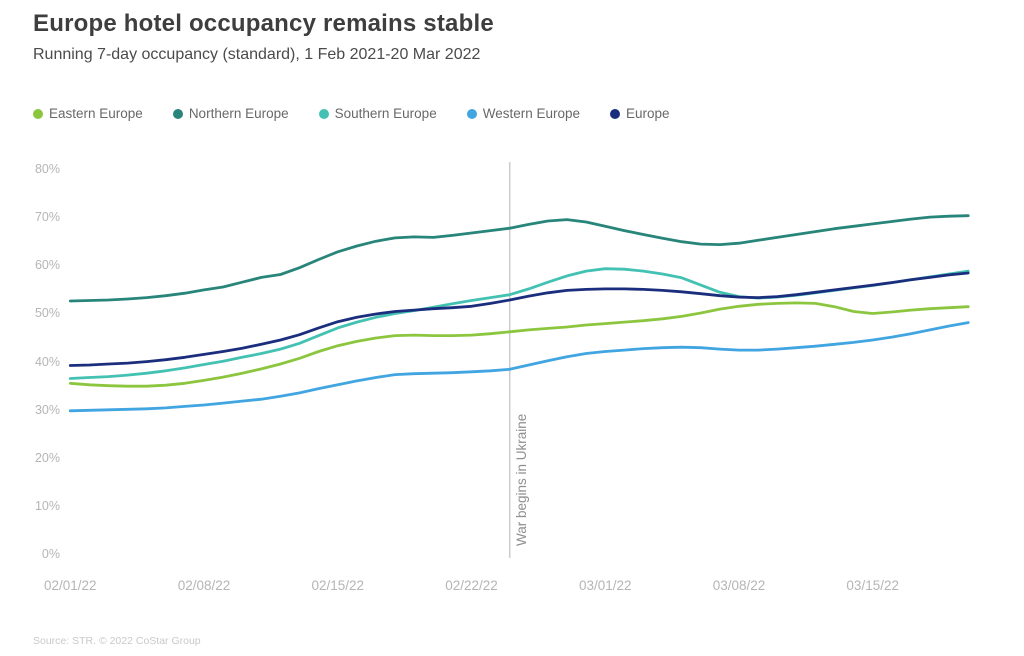 The height and width of the screenshot is (656, 1024). Describe the element at coordinates (338, 585) in the screenshot. I see `x-tick-label: 02/15/22` at that location.